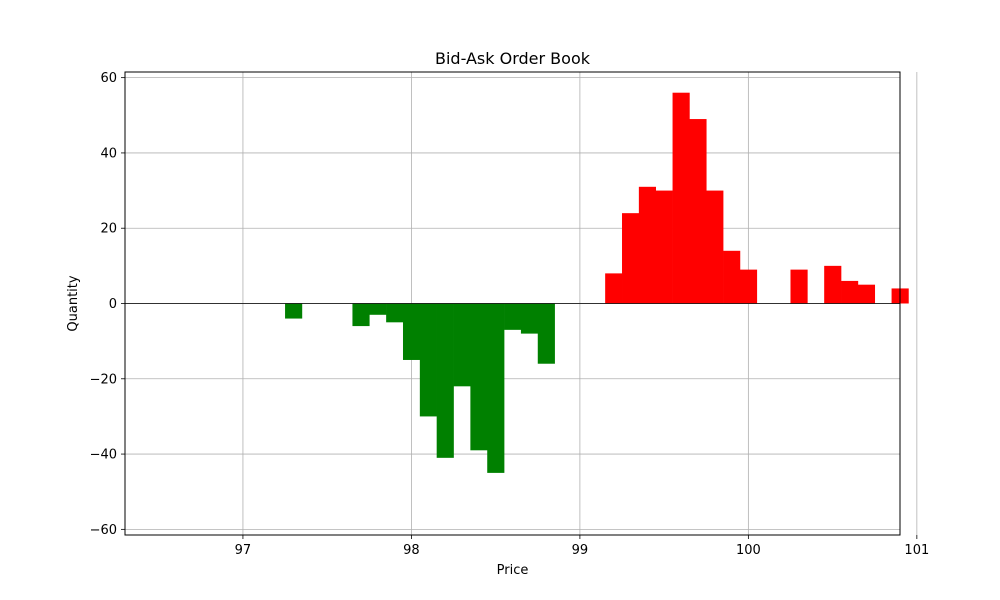  Describe the element at coordinates (103, 379) in the screenshot. I see `y-tick-label: −20` at that location.